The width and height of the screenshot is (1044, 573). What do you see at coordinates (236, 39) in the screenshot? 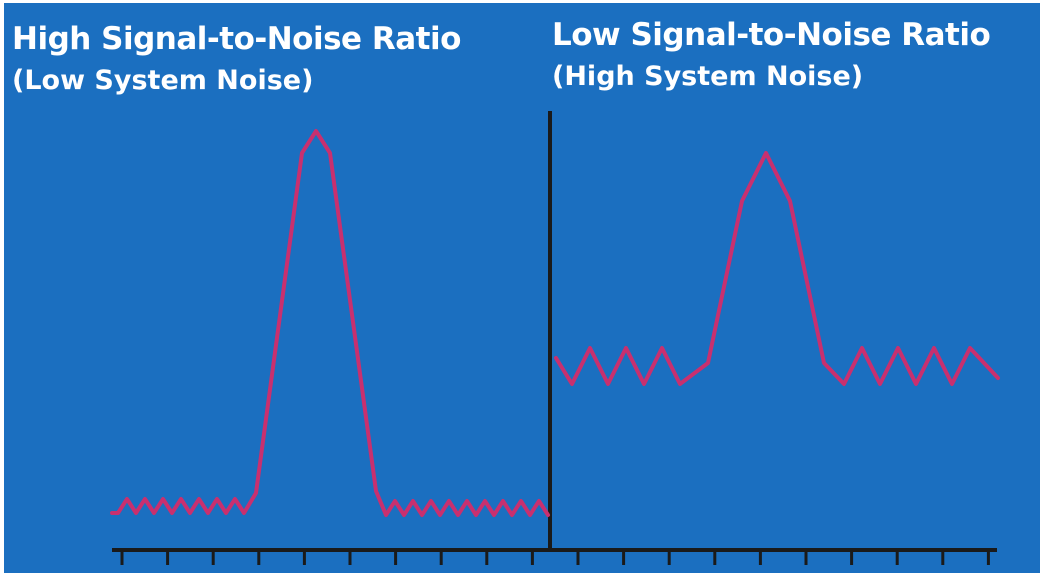
I see `left-panel-title: High Signal-to-Noise Ratio` at bounding box center [236, 39].